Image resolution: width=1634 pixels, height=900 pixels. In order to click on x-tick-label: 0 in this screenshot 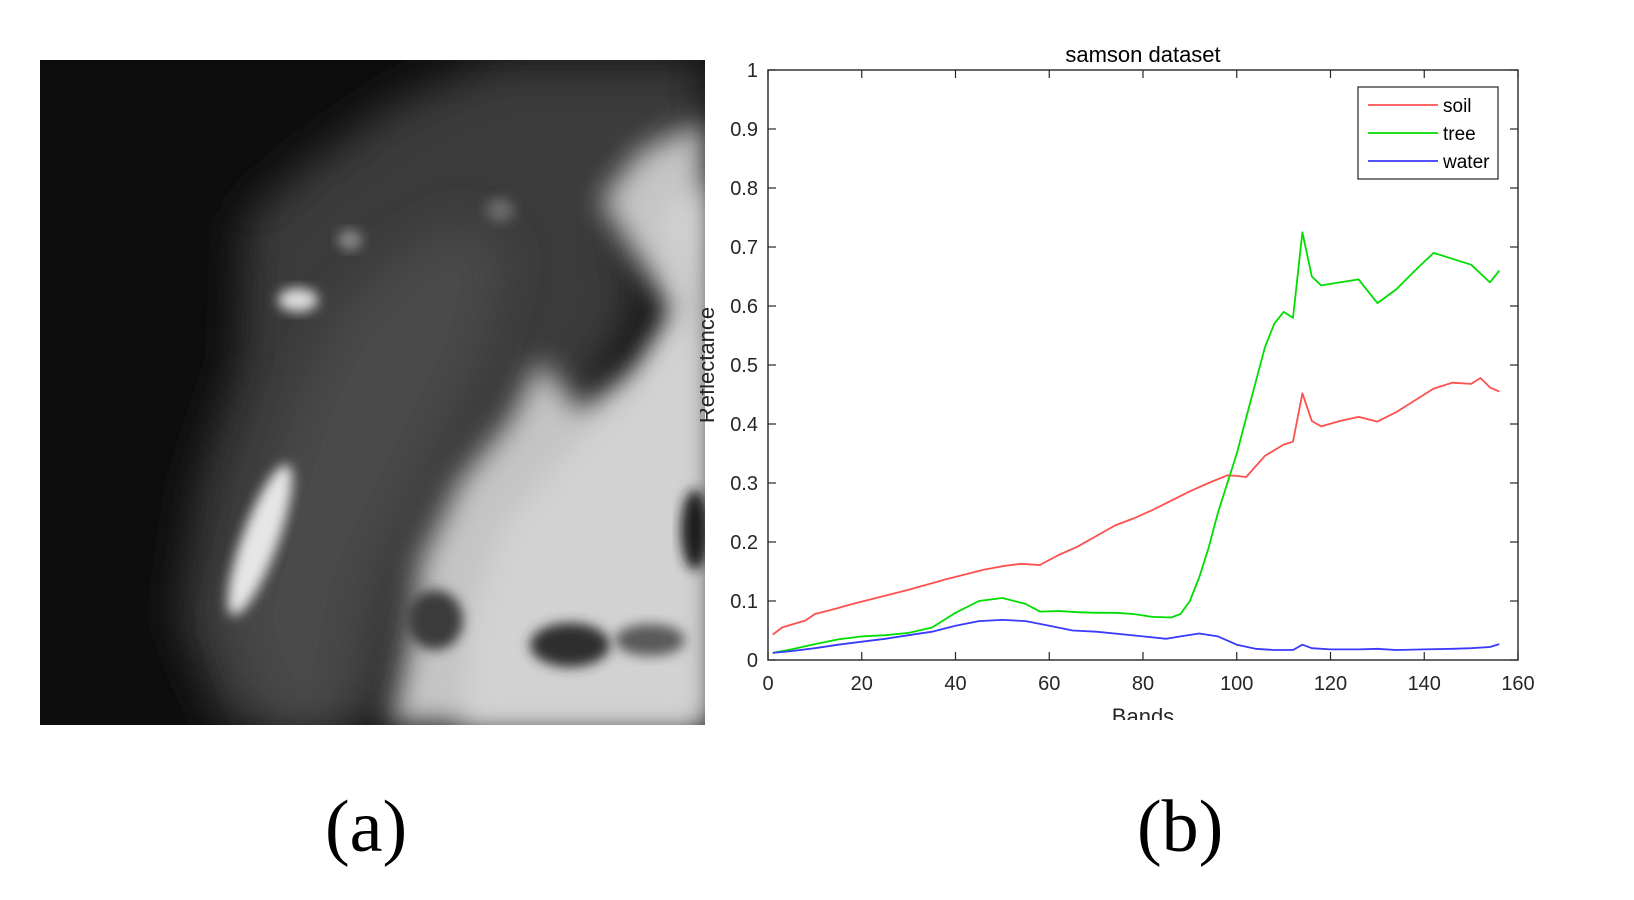, I will do `click(767, 684)`.